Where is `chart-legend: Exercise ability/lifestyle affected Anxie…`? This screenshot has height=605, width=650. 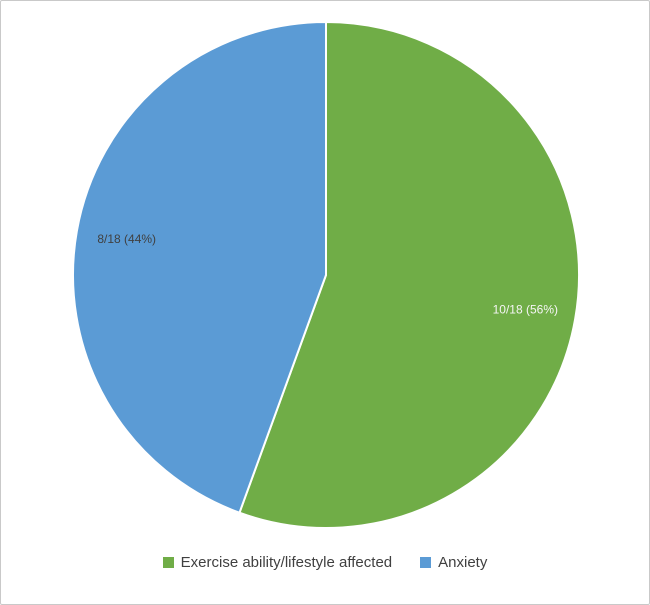
chart-legend: Exercise ability/lifestyle affected Anxie… is located at coordinates (325, 562).